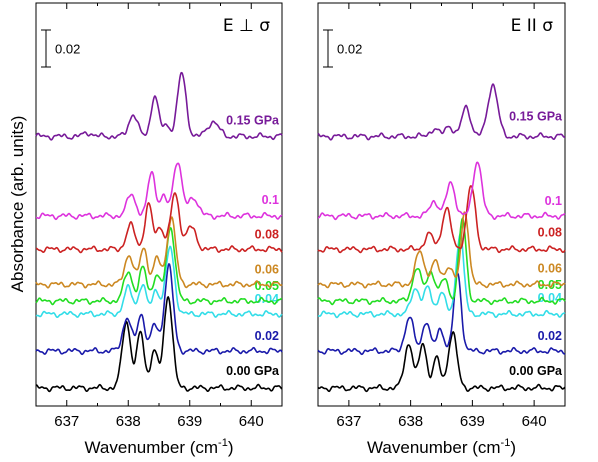 The image size is (598, 462). Describe the element at coordinates (550, 298) in the screenshot. I see `series-label: 0.04` at that location.